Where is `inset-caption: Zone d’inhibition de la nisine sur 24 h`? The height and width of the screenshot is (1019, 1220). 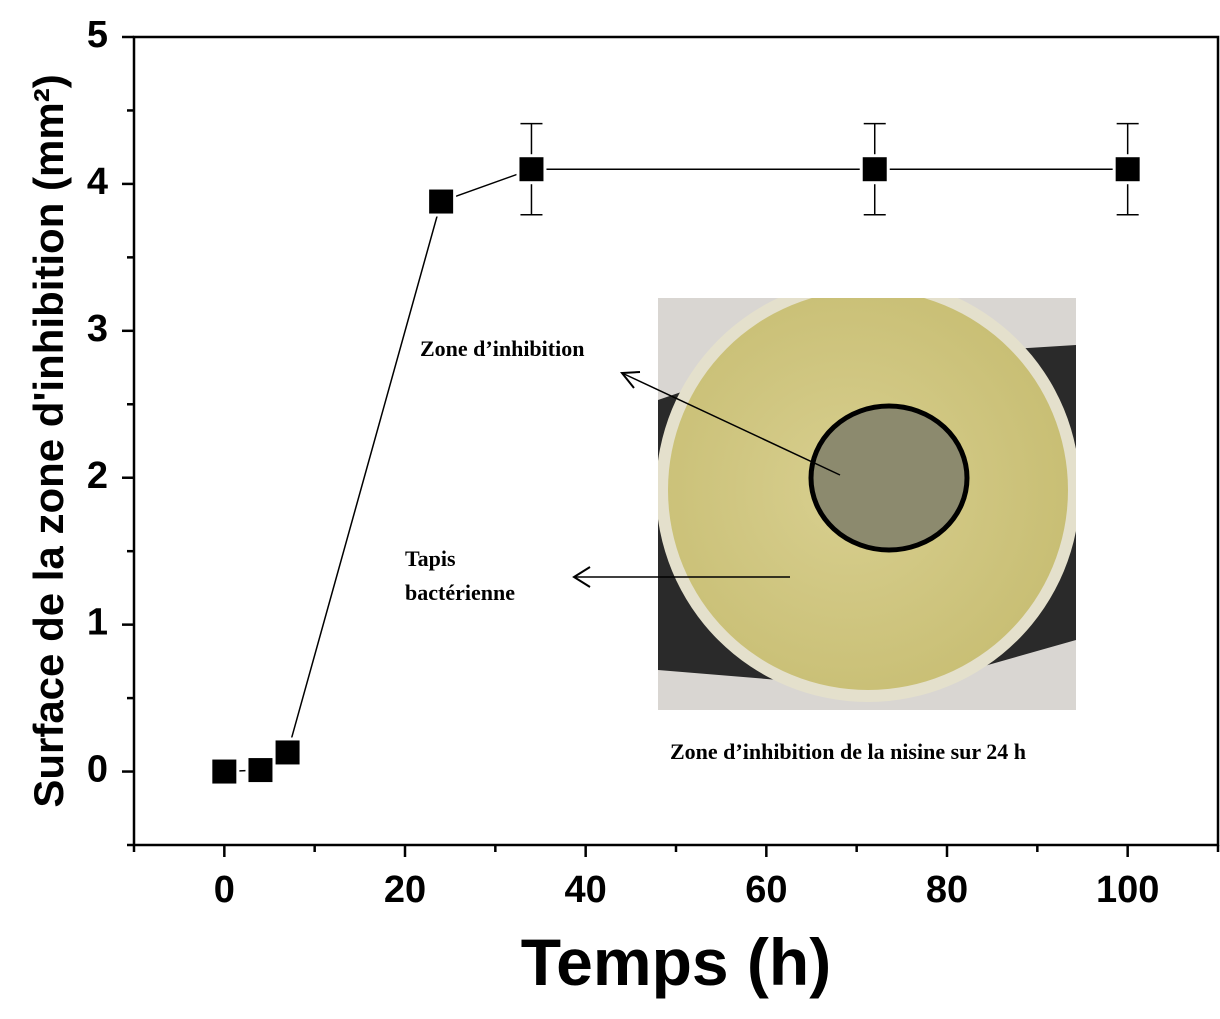 inset-caption: Zone d’inhibition de la nisine sur 24 h is located at coordinates (848, 751).